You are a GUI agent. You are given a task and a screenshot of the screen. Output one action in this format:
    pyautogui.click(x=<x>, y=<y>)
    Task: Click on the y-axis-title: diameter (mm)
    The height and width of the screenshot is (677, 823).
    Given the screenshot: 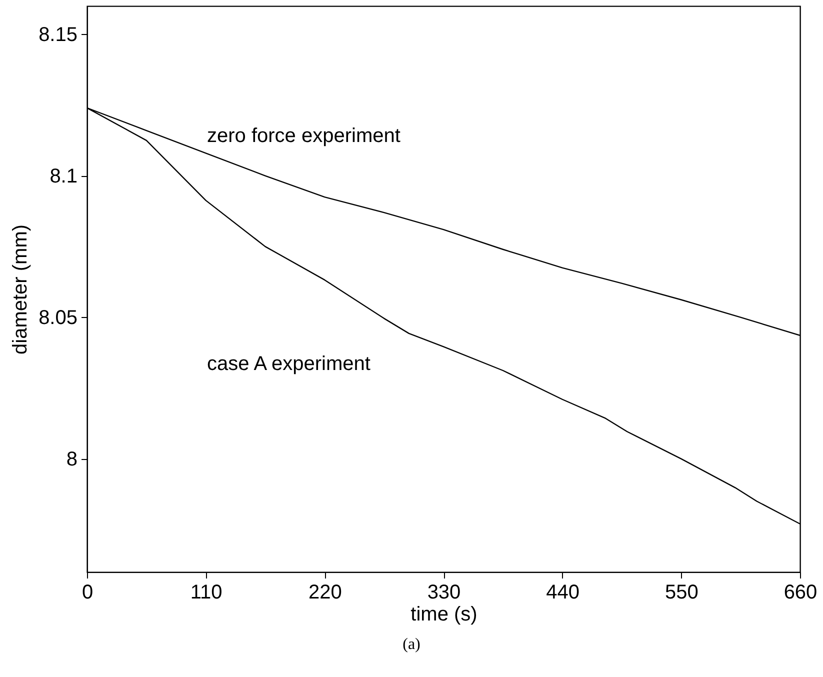 What is the action you would take?
    pyautogui.click(x=21, y=289)
    